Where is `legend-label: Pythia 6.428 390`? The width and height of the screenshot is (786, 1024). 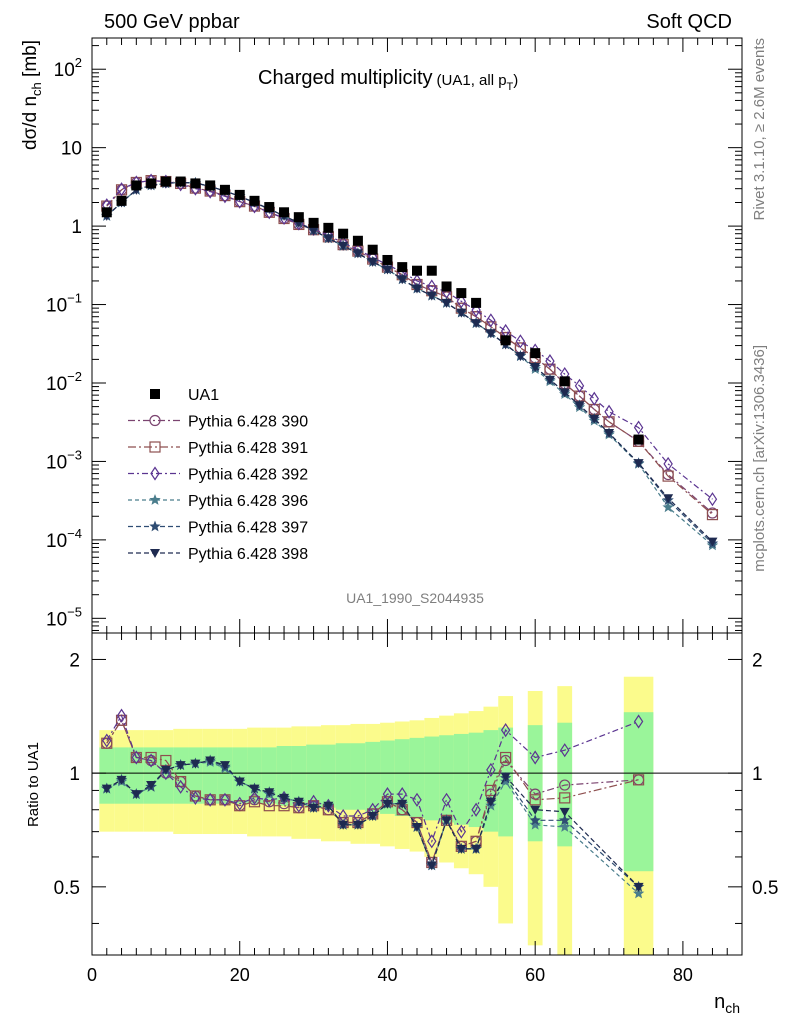 legend-label: Pythia 6.428 390 is located at coordinates (248, 422).